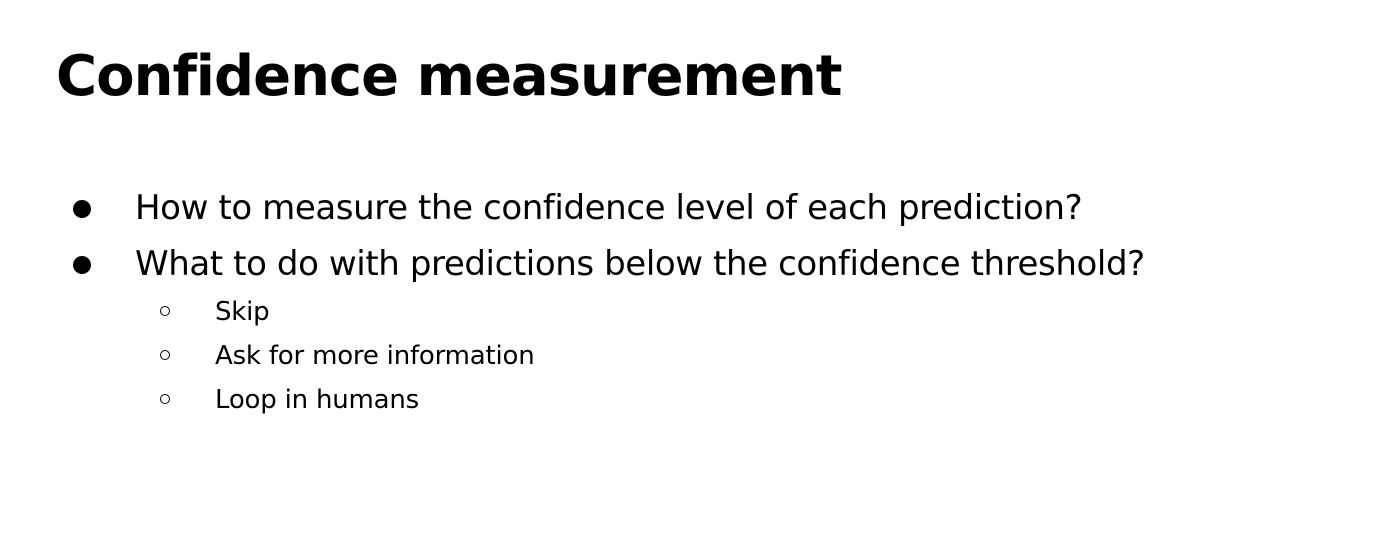 Image resolution: width=1380 pixels, height=548 pixels. What do you see at coordinates (375, 356) in the screenshot?
I see `sub-bullet-text: Ask for more information` at bounding box center [375, 356].